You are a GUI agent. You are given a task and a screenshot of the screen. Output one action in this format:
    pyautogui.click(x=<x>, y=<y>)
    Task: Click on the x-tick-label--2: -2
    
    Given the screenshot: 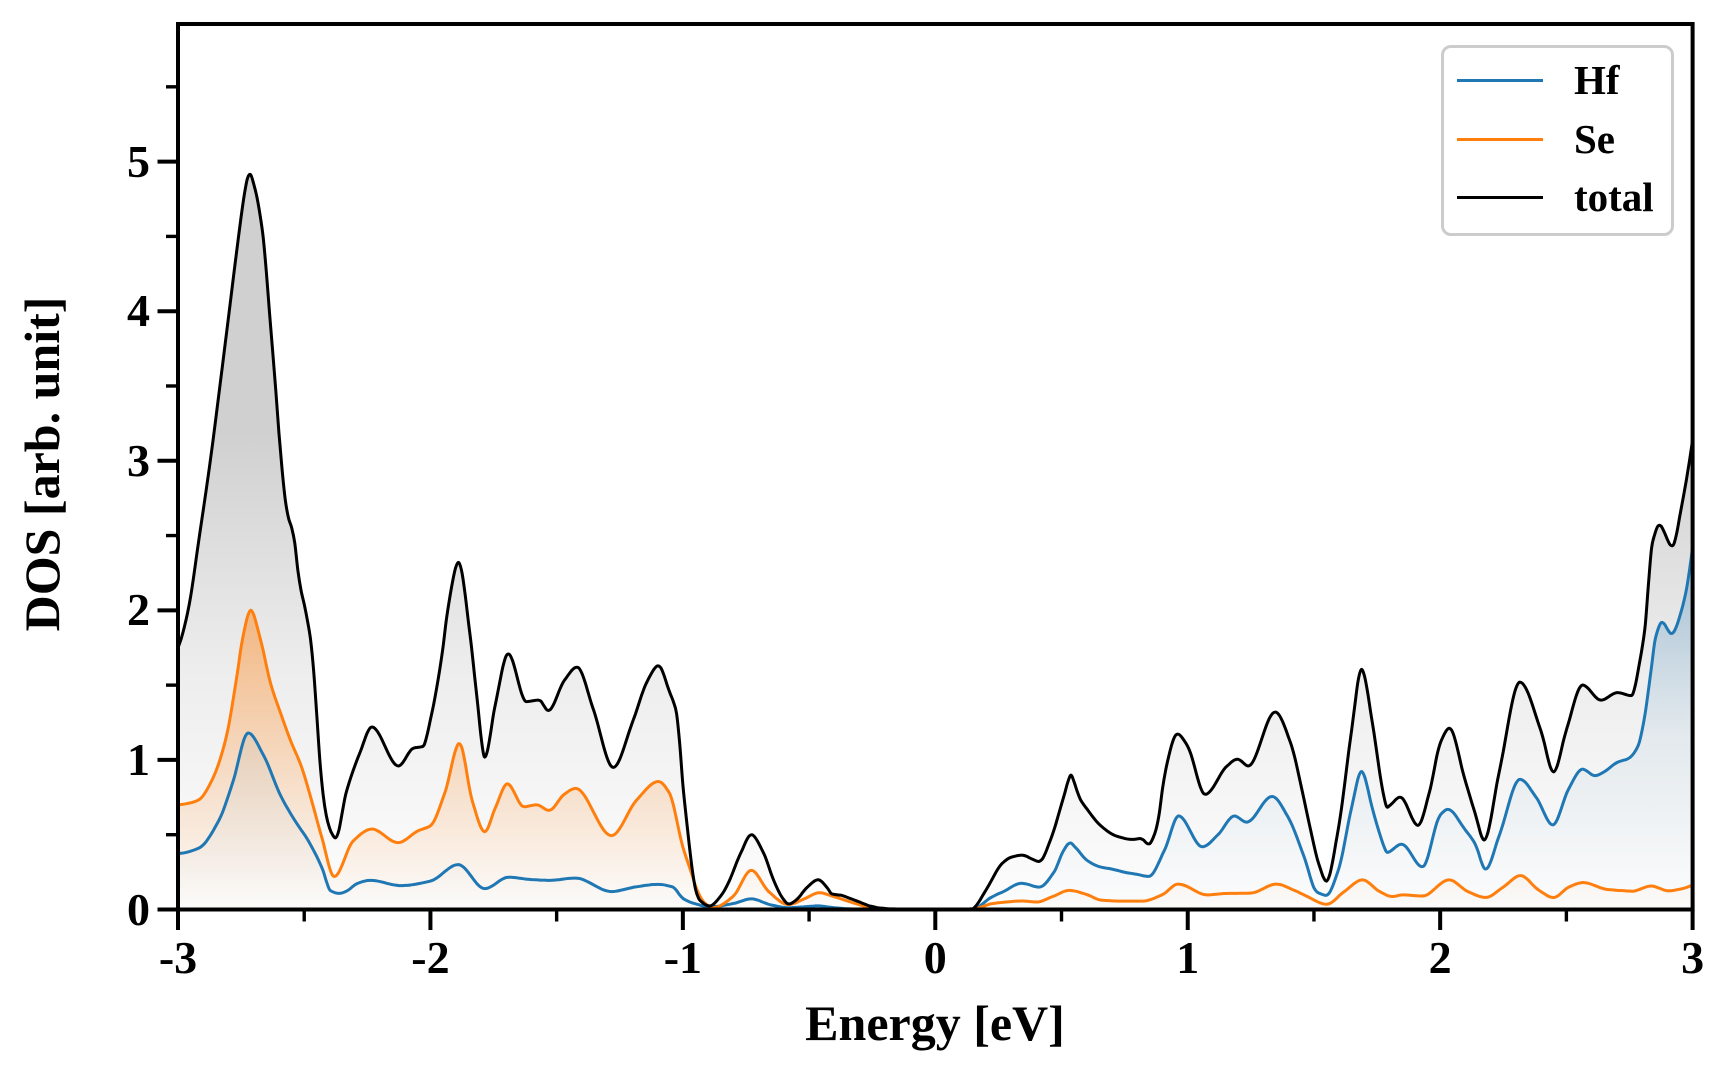 What is the action you would take?
    pyautogui.click(x=430, y=957)
    